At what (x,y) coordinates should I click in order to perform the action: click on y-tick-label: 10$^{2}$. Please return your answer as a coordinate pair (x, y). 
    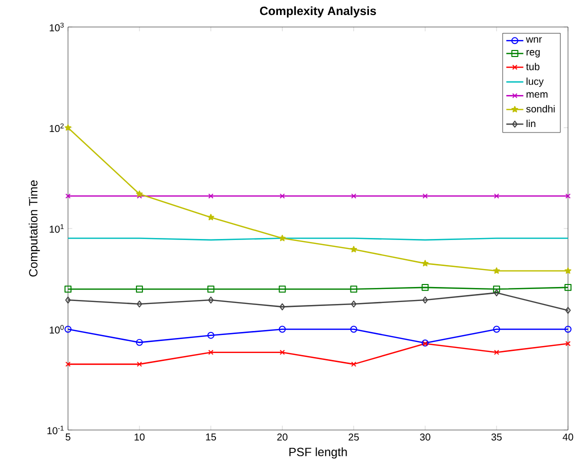
    Looking at the image, I should click on (57, 127).